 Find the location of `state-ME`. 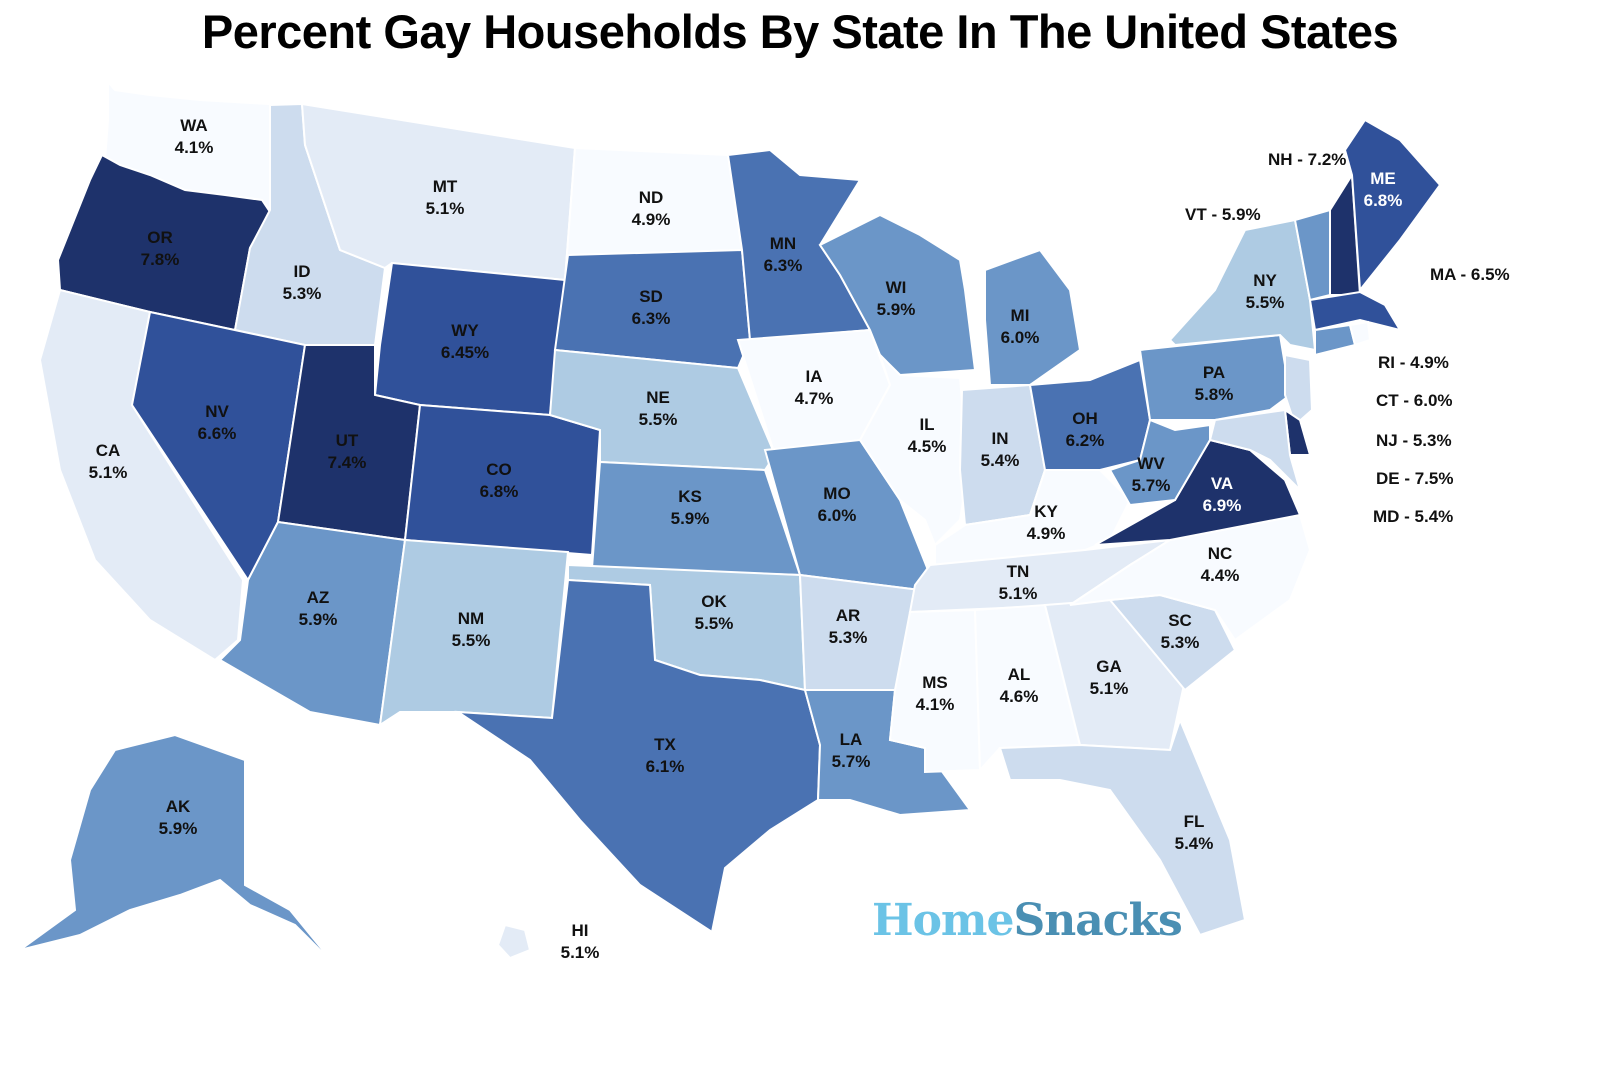

state-ME is located at coordinates (1392, 205).